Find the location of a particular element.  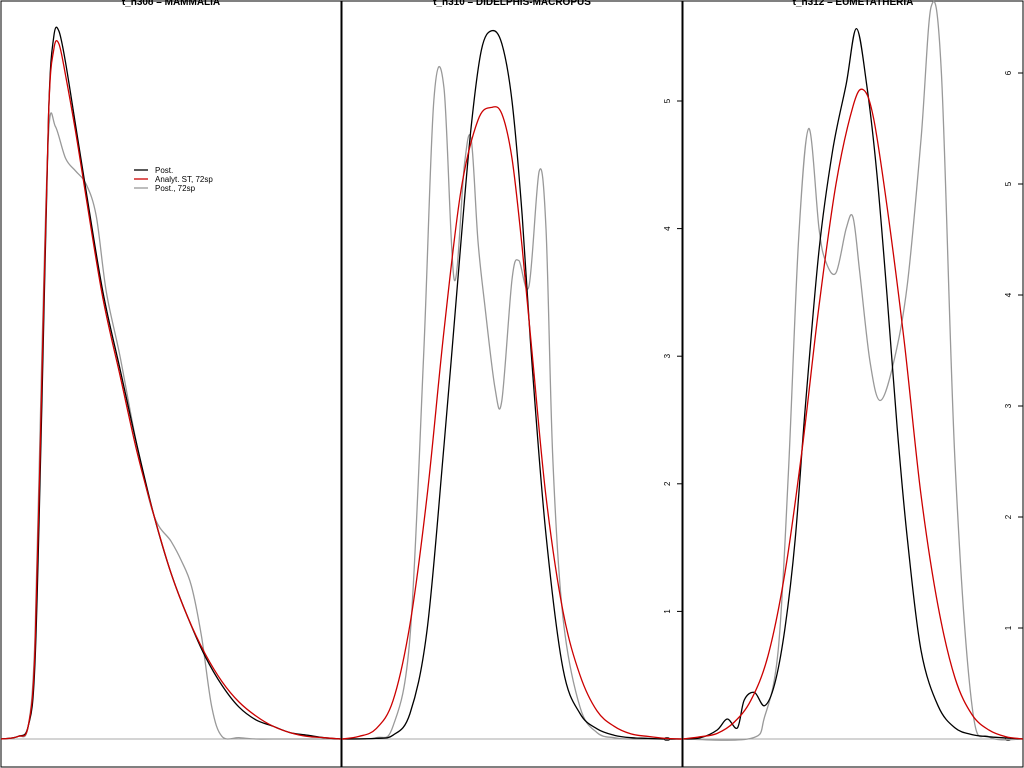

y-tick-label: 6 is located at coordinates (1008, 72).